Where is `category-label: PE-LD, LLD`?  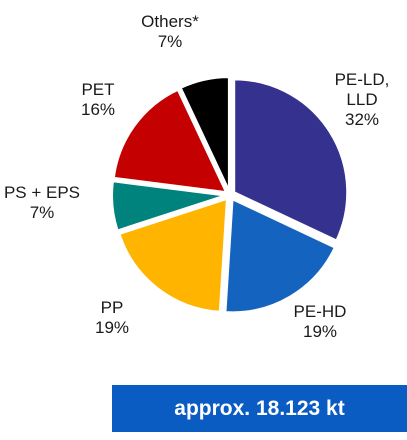
category-label: PE-LD, LLD is located at coordinates (362, 89).